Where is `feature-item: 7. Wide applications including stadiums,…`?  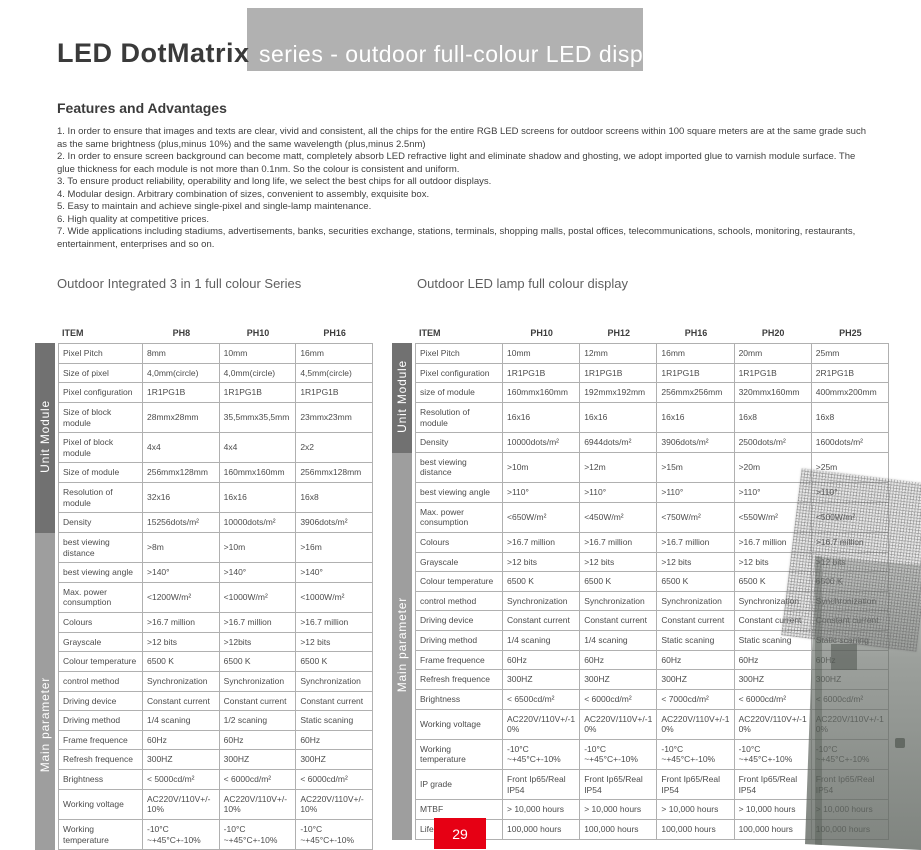
feature-item: 7. Wide applications including stadiums,… is located at coordinates (456, 238).